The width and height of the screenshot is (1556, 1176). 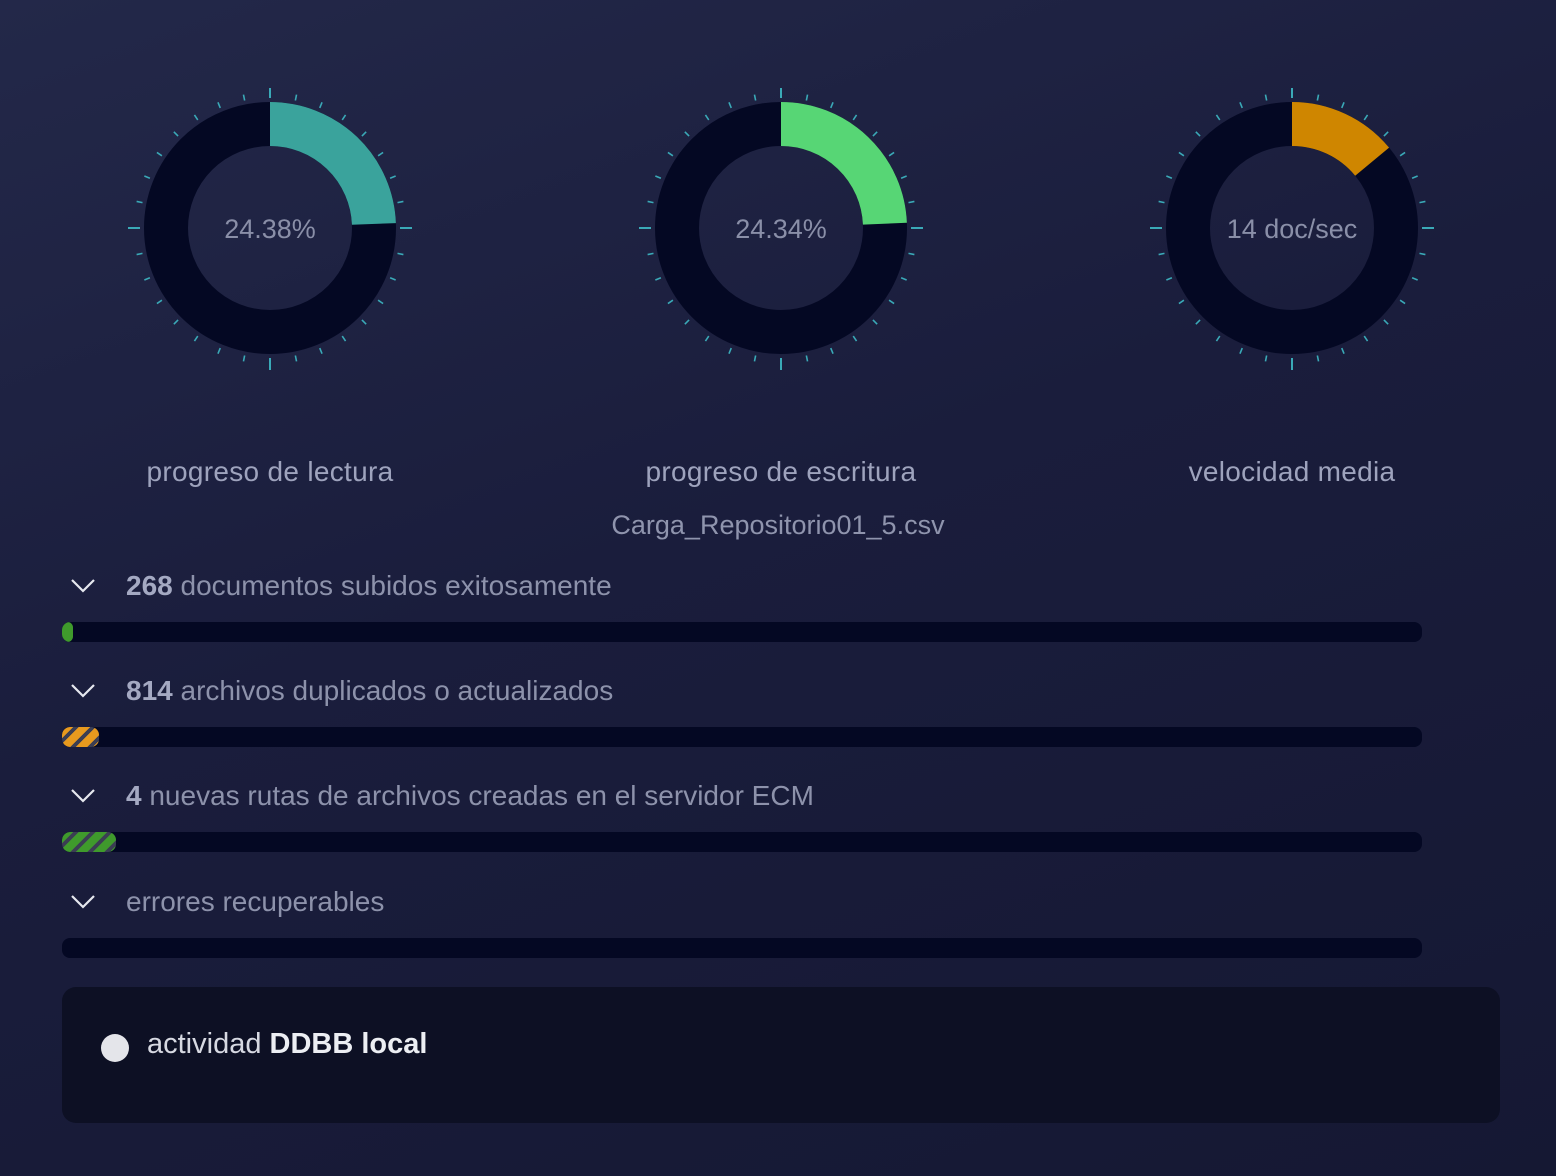 I want to click on gauge-speed-value: 14 doc/sec, so click(x=1292, y=229).